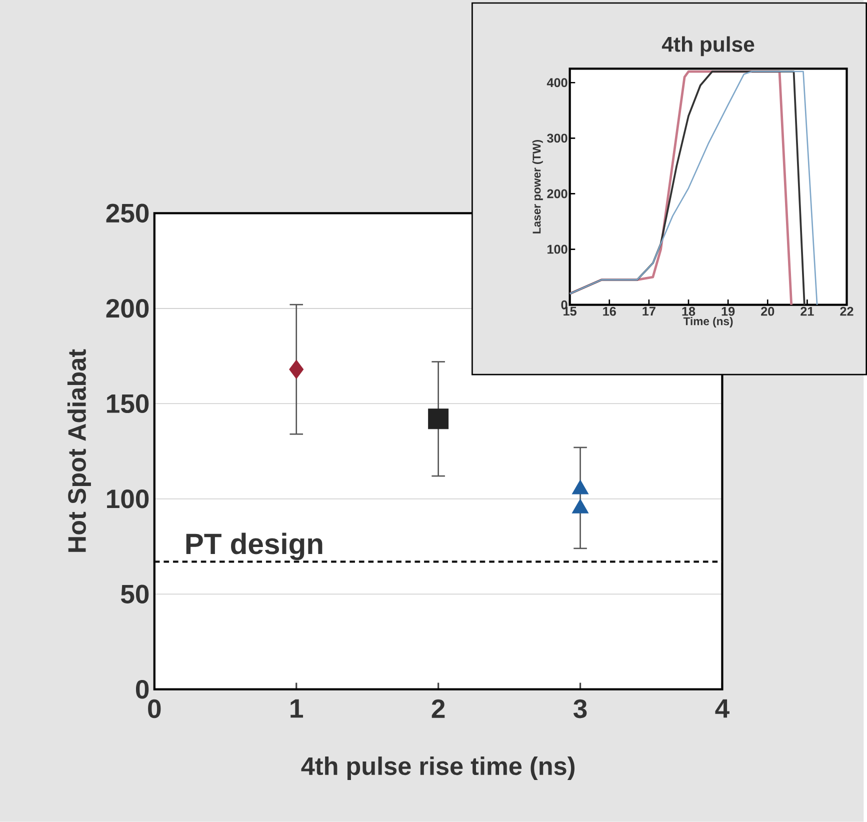 This screenshot has height=822, width=867. Describe the element at coordinates (708, 322) in the screenshot. I see `x-axis-title: Time (ns)` at that location.